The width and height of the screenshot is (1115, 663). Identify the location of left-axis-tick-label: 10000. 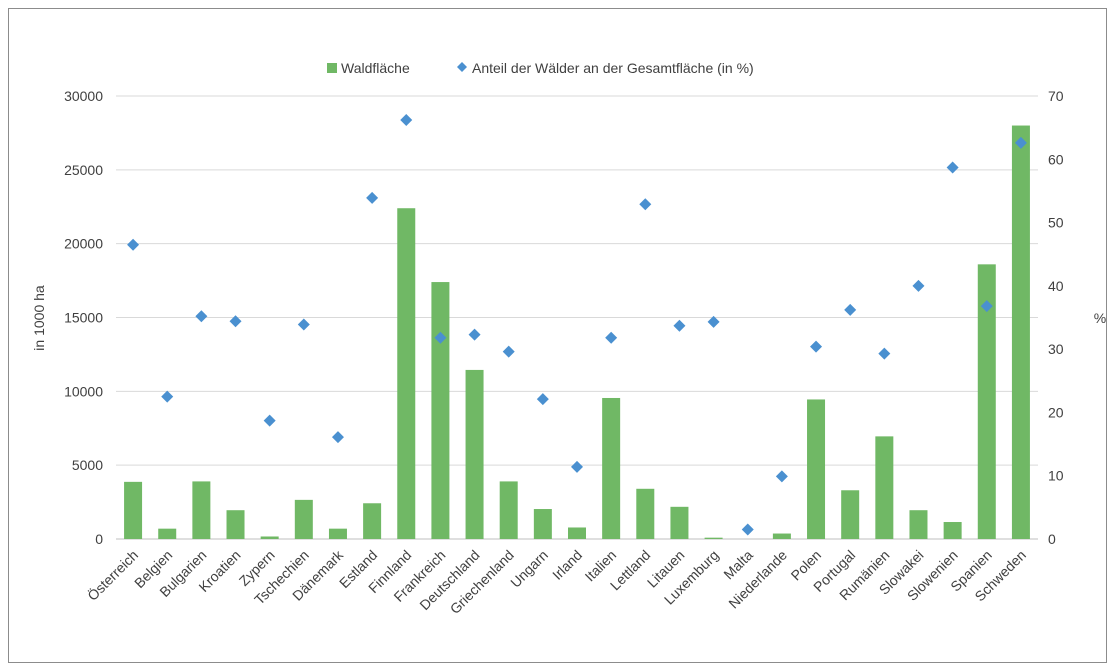
(83, 391).